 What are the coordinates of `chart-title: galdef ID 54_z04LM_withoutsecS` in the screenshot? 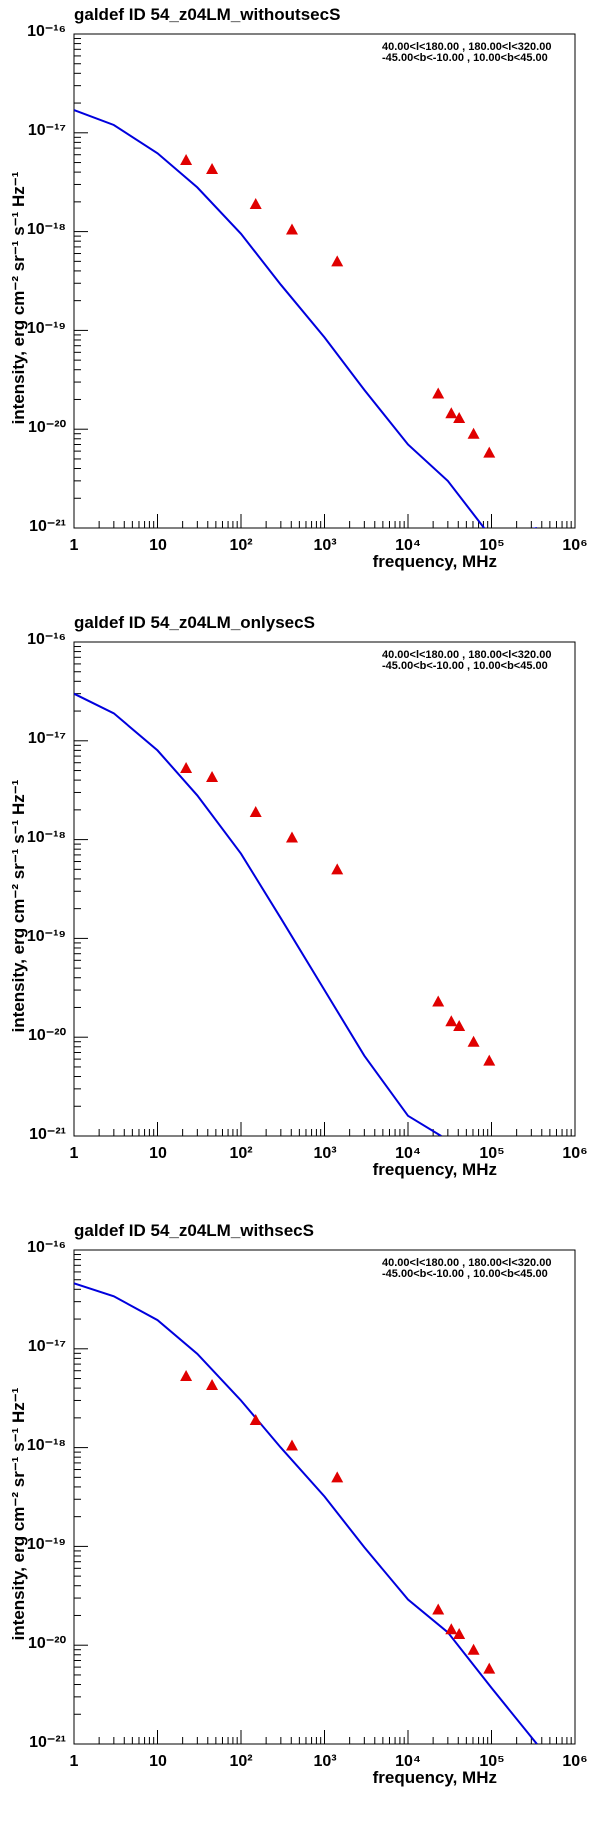 It's located at (207, 14).